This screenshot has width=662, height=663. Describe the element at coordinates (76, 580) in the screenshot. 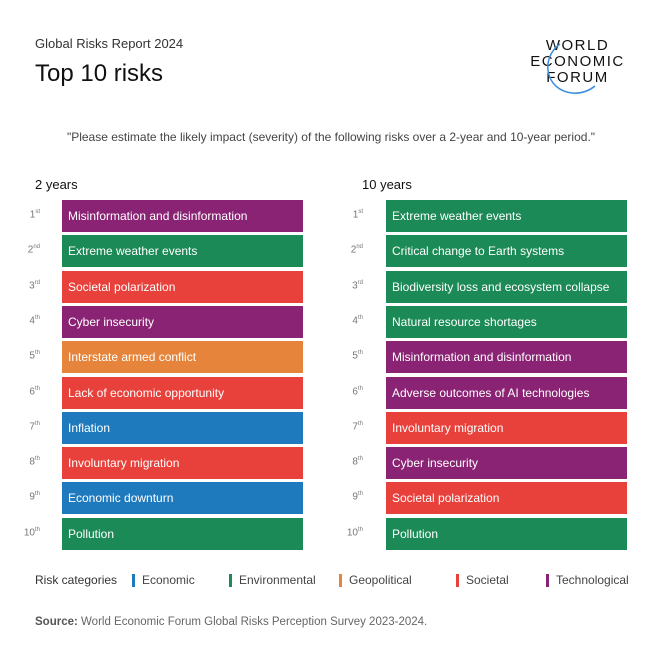

I see `legend-title: Risk categories` at that location.